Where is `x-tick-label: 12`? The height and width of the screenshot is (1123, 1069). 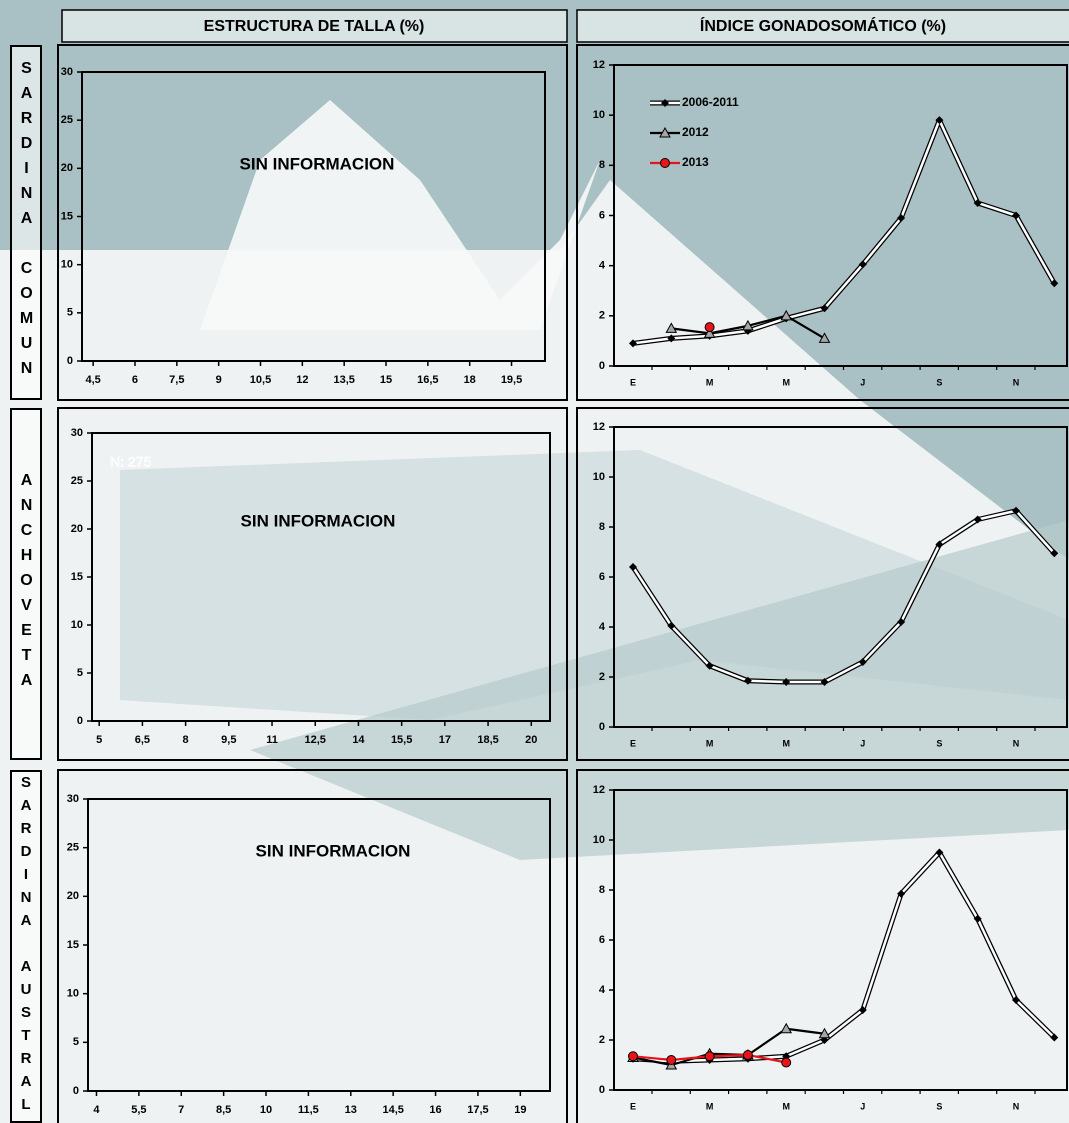
x-tick-label: 12 is located at coordinates (302, 380).